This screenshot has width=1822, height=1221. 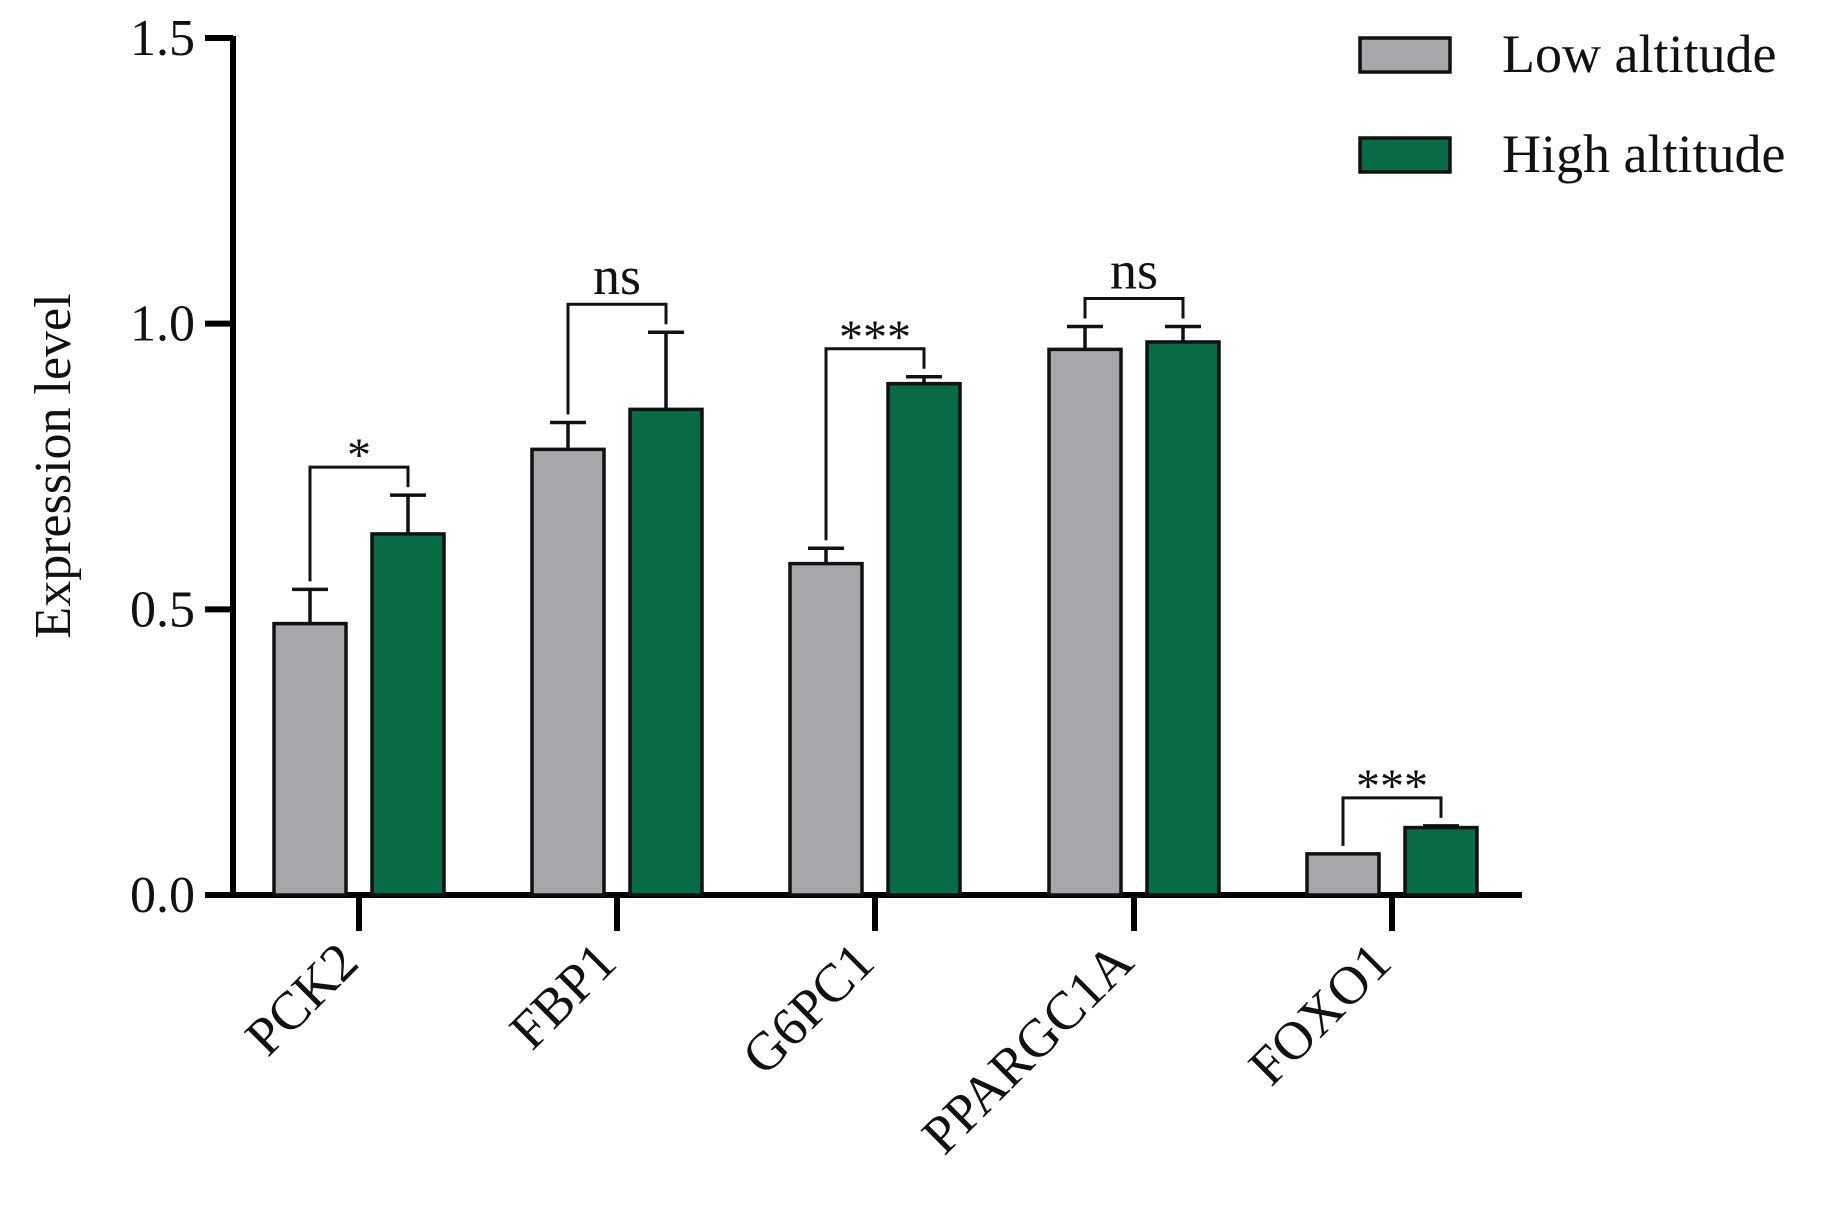 What do you see at coordinates (875, 337) in the screenshot?
I see `significance-label-g6pc1: ***` at bounding box center [875, 337].